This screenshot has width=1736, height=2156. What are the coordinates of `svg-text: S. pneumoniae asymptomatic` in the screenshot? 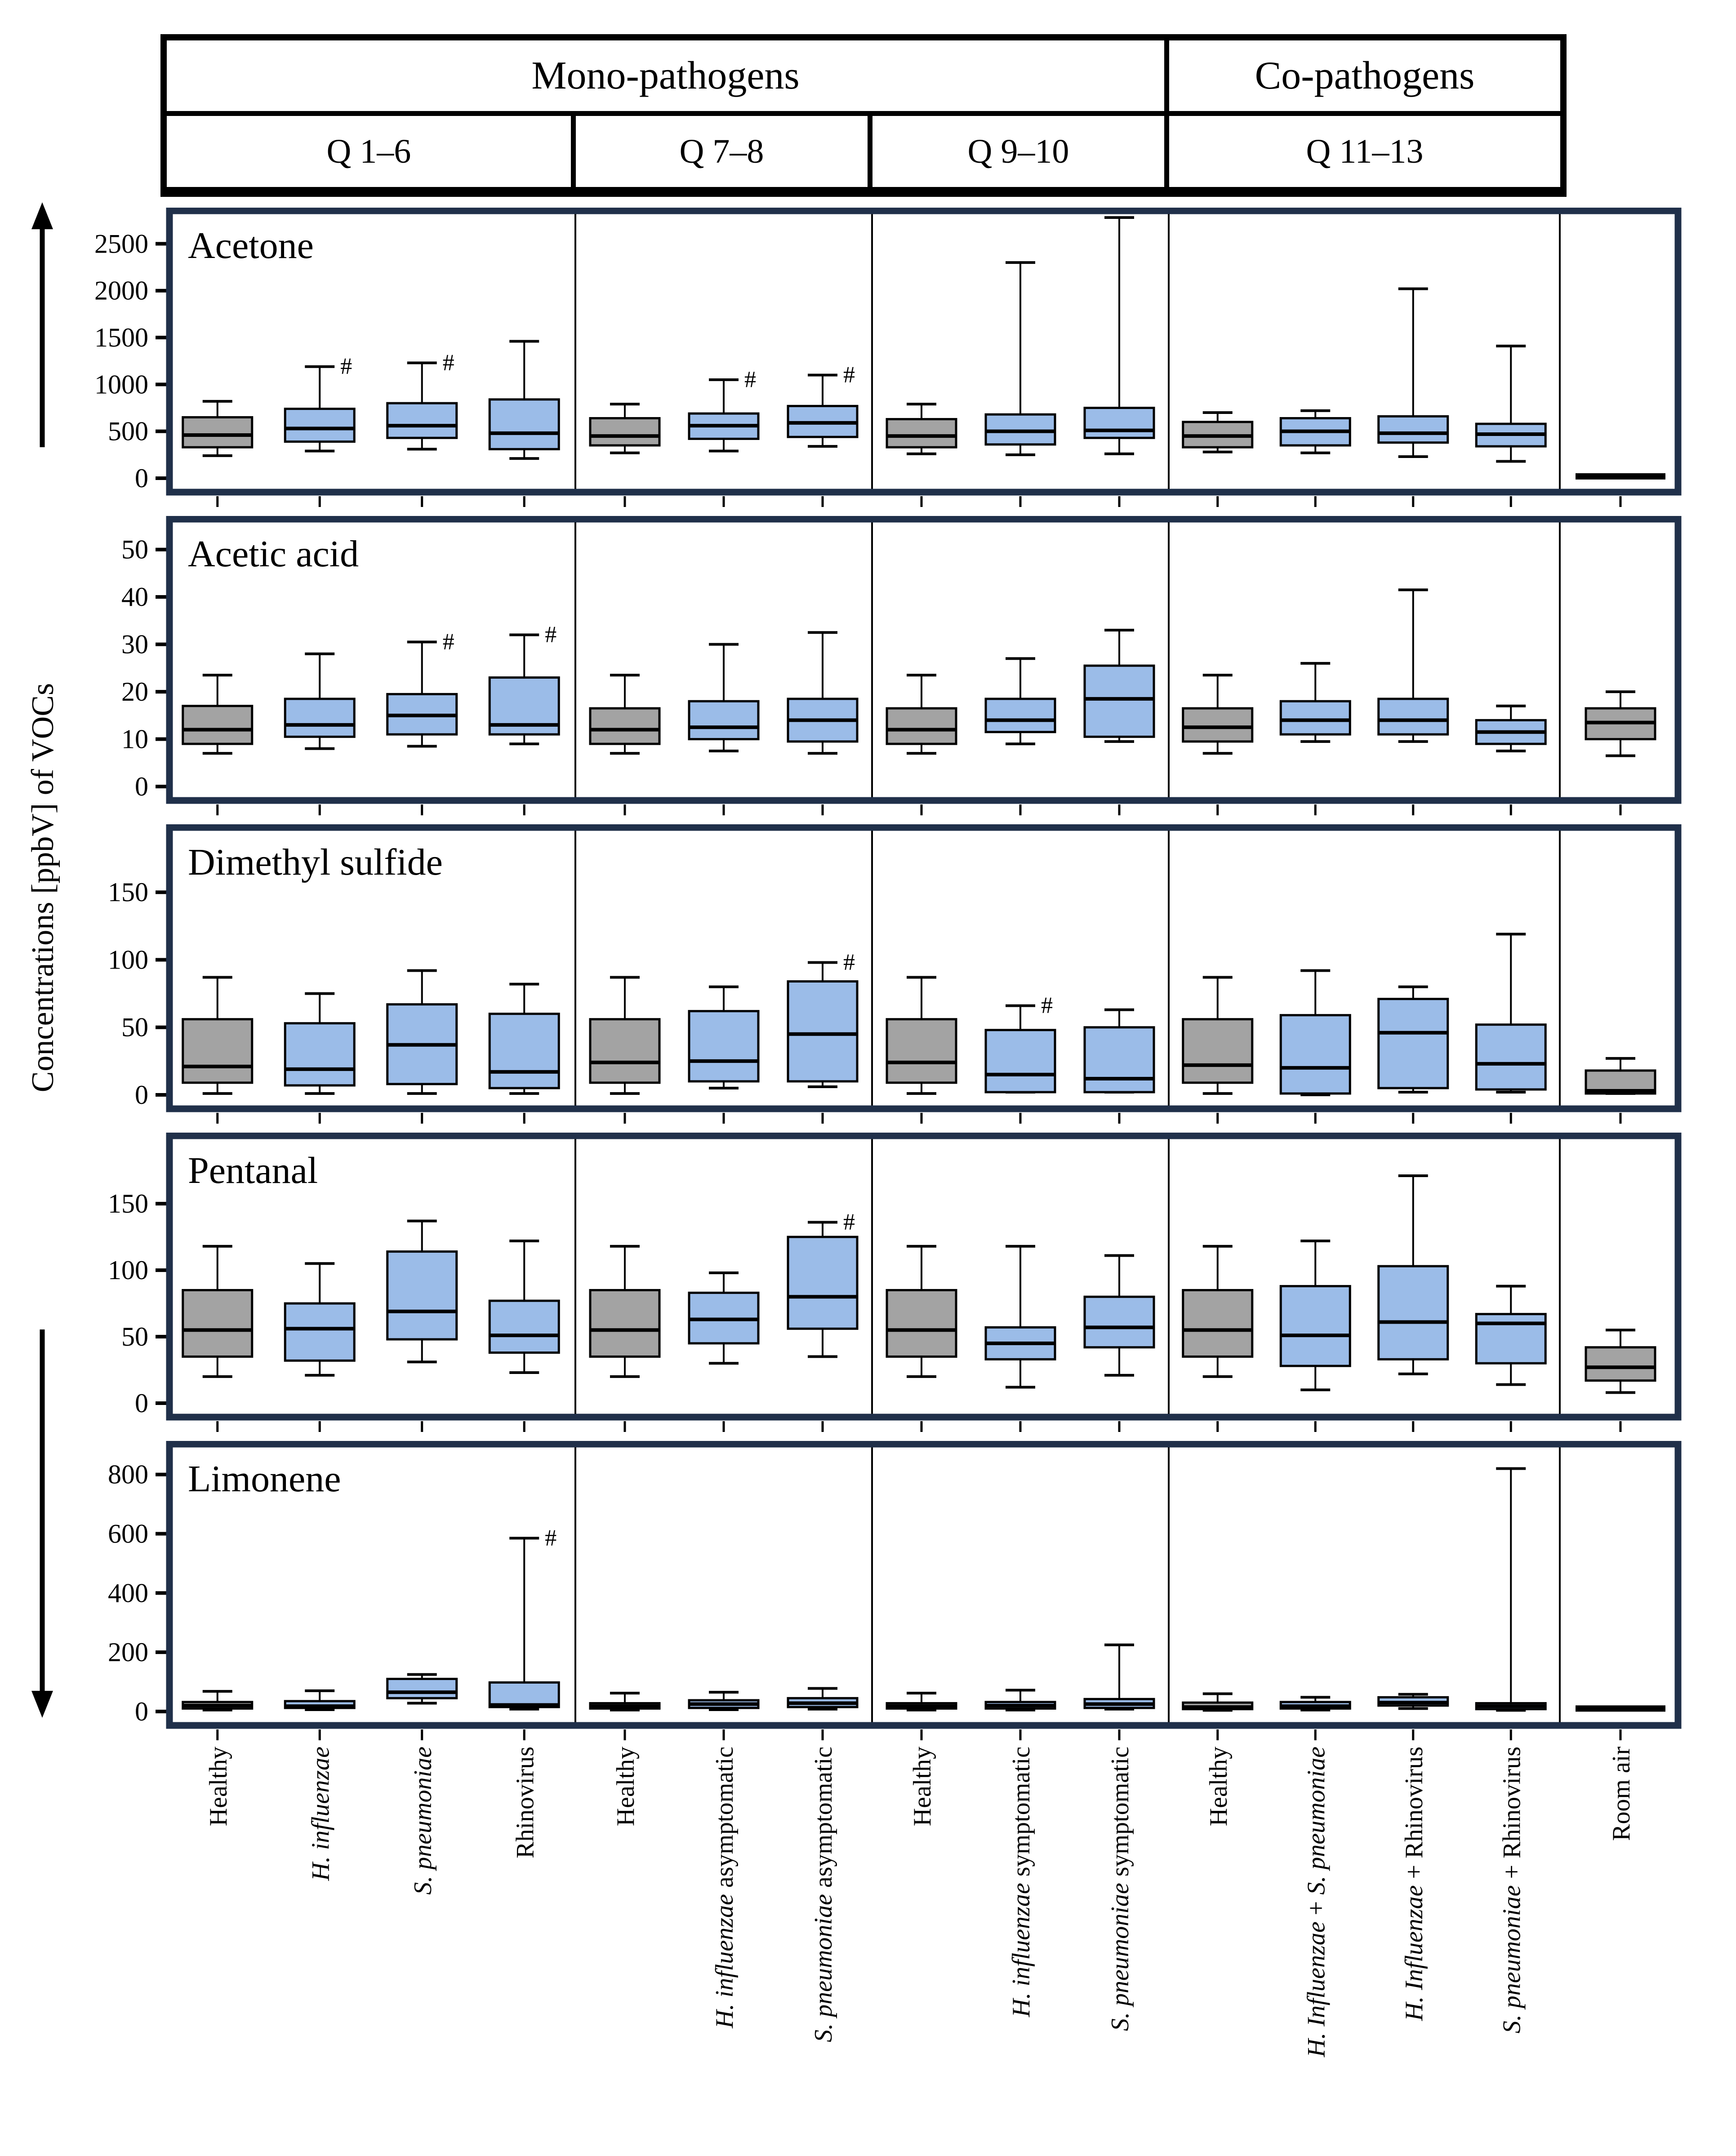 It's located at (823, 1894).